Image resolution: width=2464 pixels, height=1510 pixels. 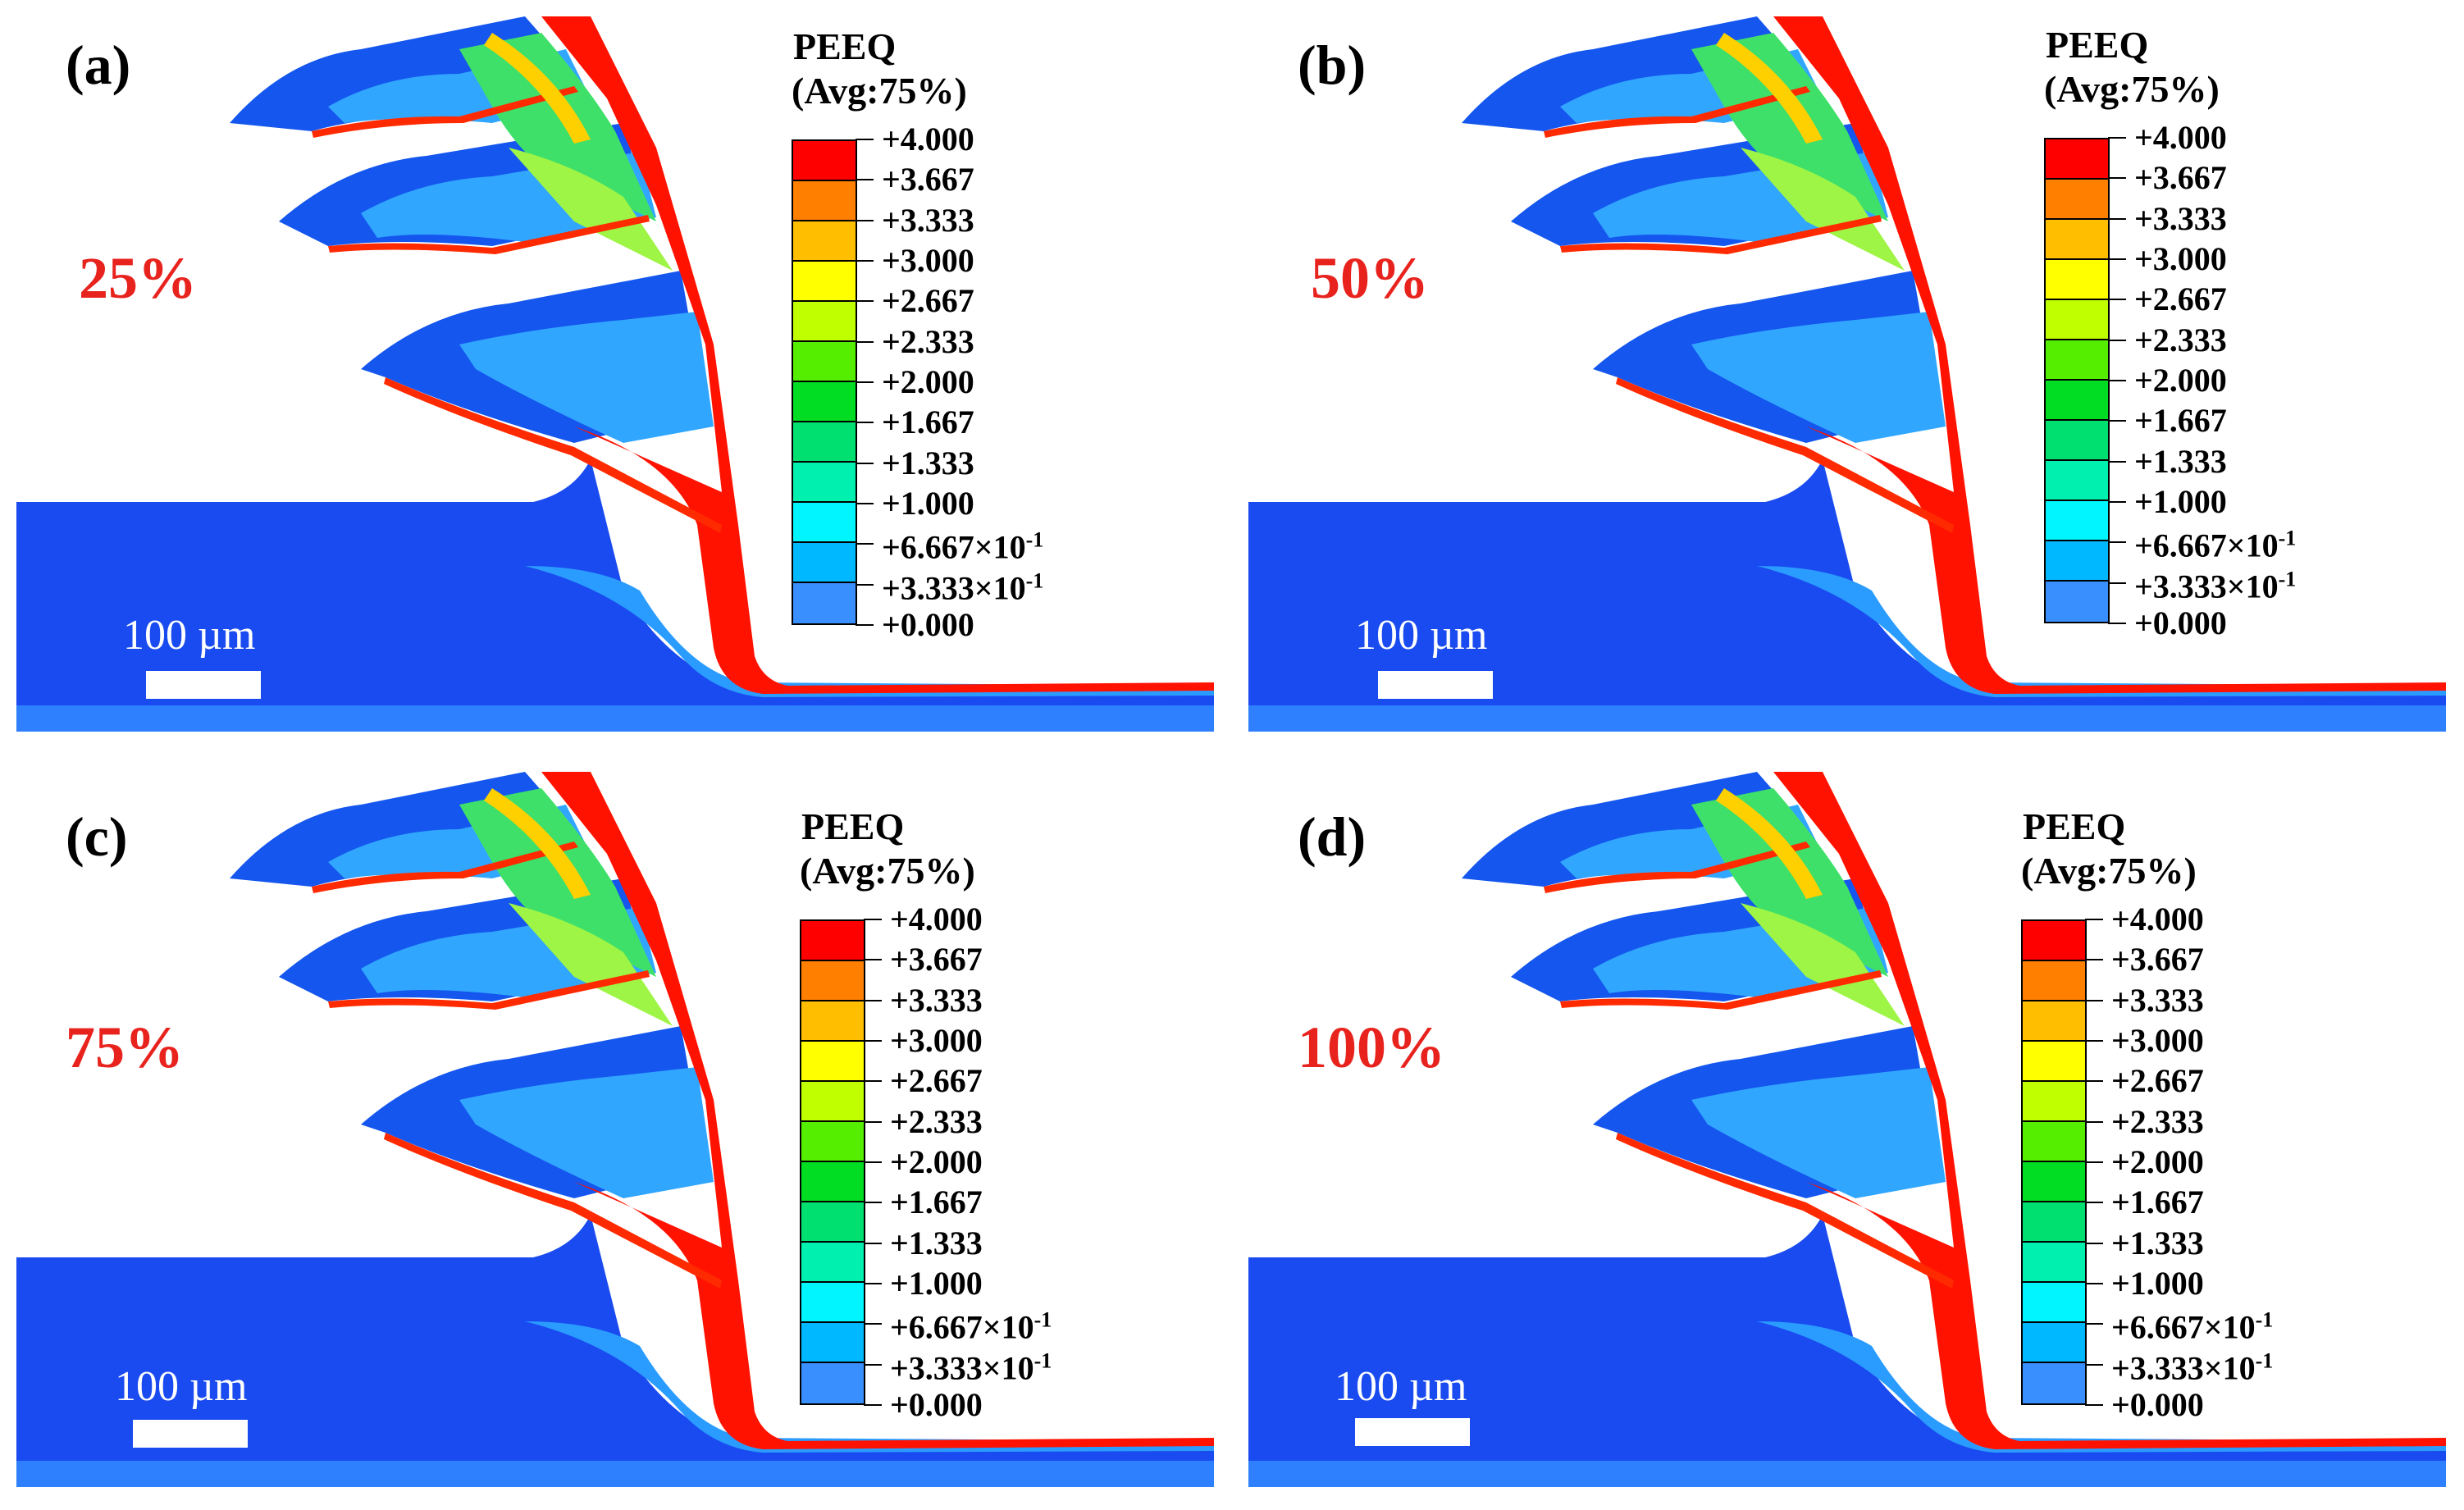 What do you see at coordinates (97, 837) in the screenshot?
I see `panel-label: (c)` at bounding box center [97, 837].